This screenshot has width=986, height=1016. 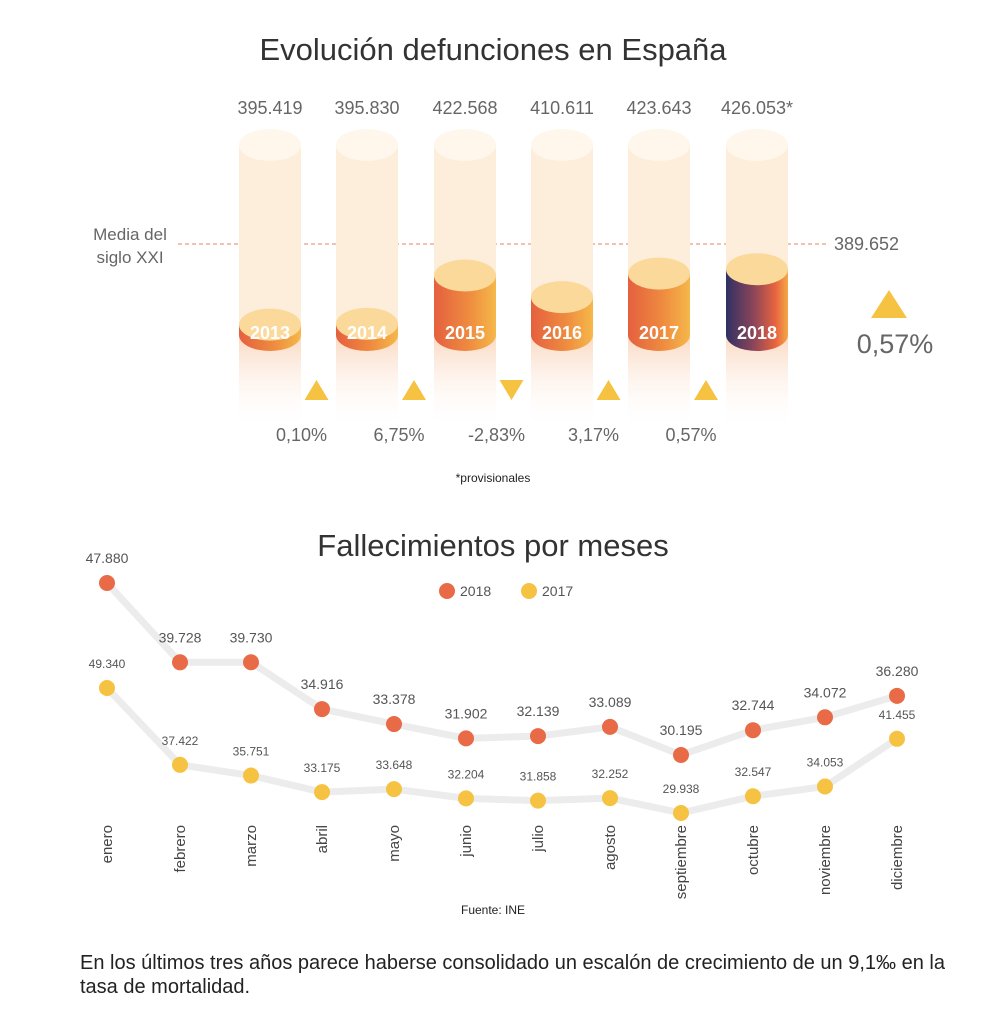 What do you see at coordinates (658, 108) in the screenshot?
I see `value-label: 423.643` at bounding box center [658, 108].